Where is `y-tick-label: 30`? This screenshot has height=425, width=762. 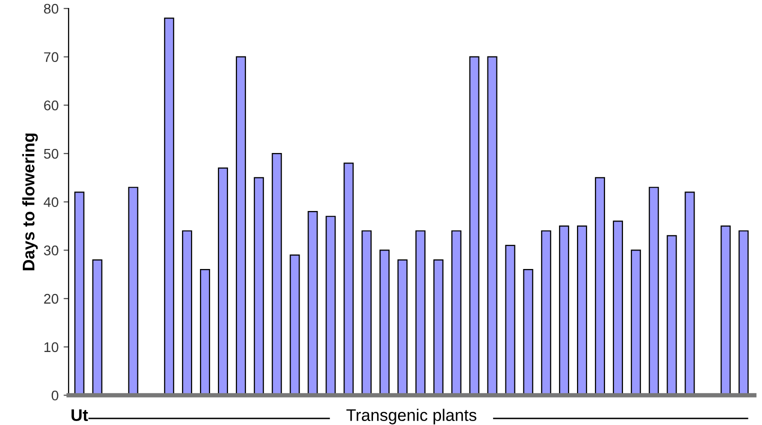
y-tick-label: 30 is located at coordinates (51, 251).